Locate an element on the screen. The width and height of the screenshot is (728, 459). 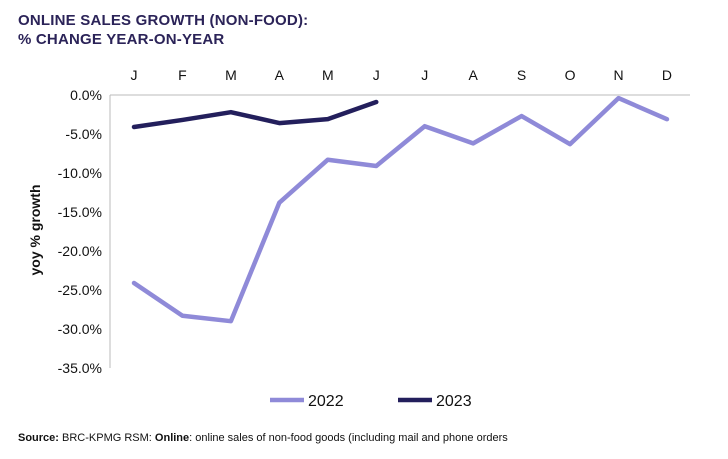
x-tick-label: N is located at coordinates (618, 75).